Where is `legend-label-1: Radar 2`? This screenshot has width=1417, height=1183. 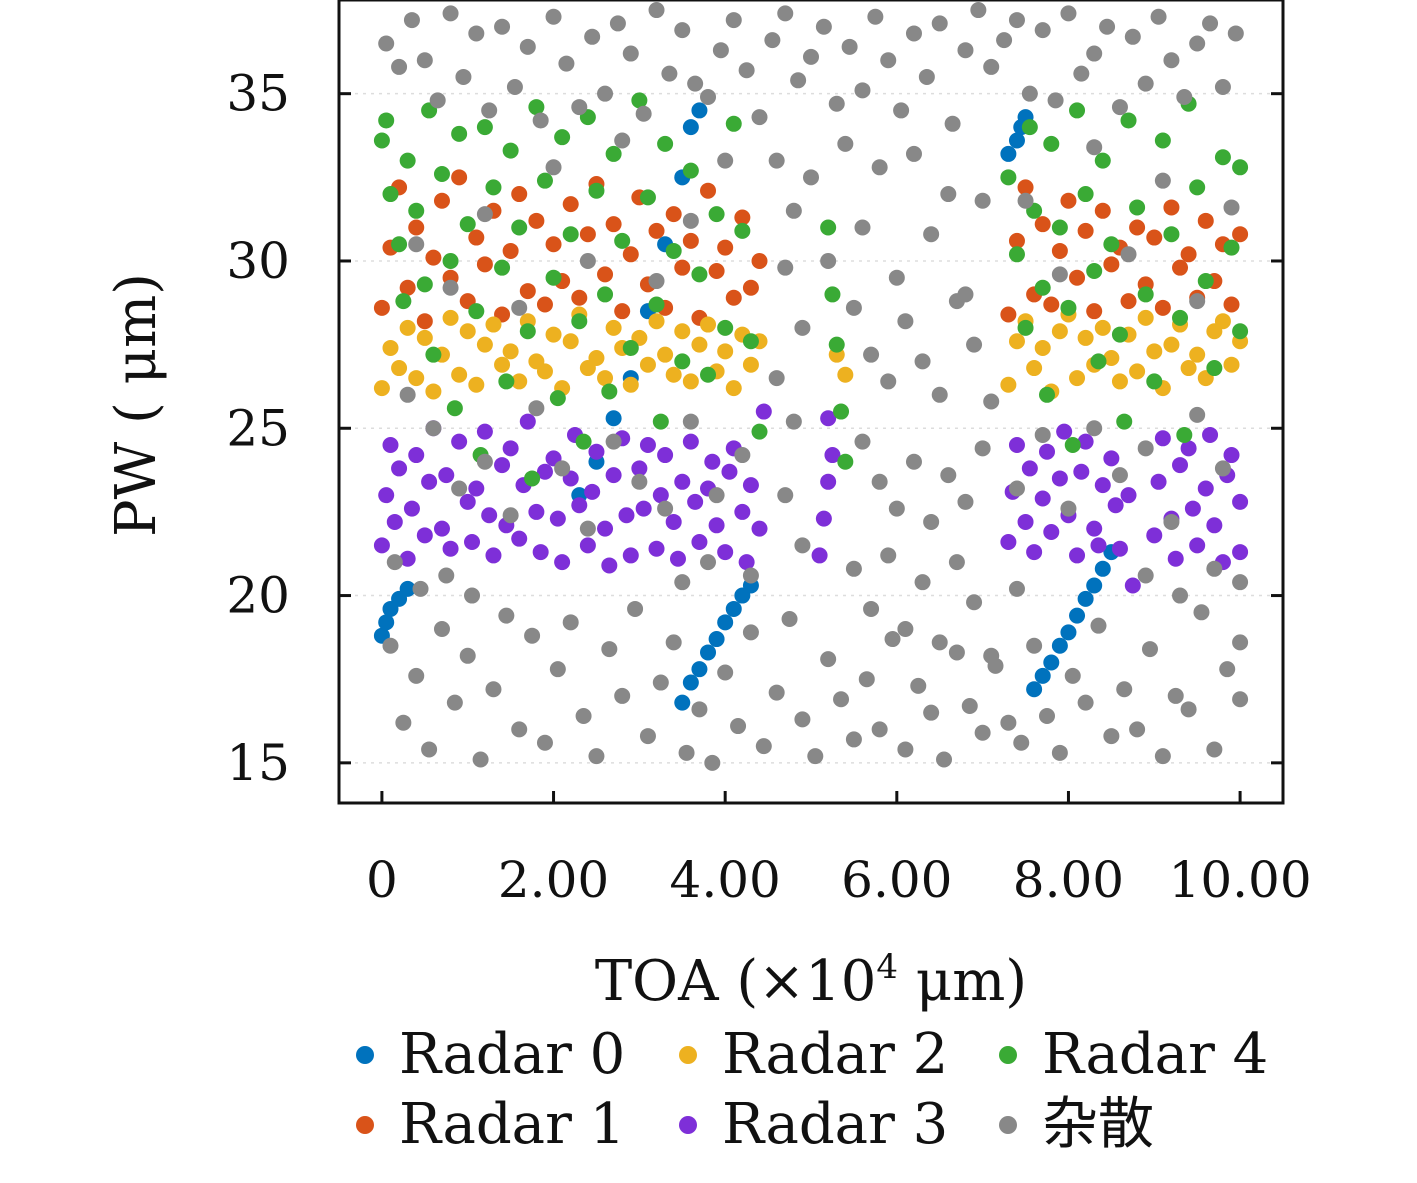
legend-label-1: Radar 2 is located at coordinates (835, 1054).